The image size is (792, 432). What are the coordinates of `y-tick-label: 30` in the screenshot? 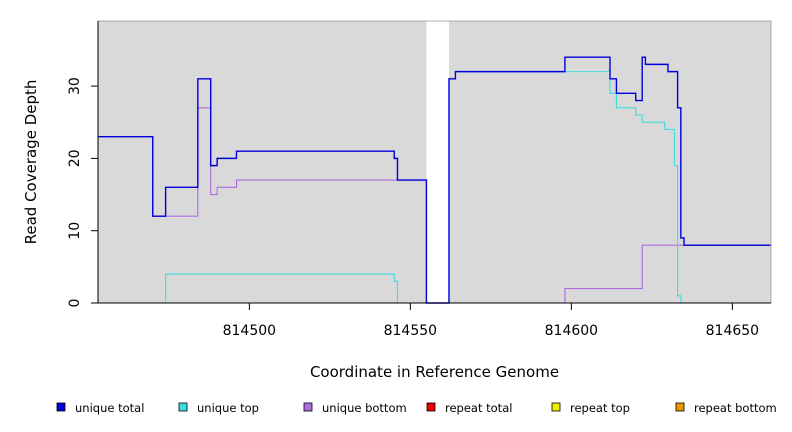 It's located at (75, 86).